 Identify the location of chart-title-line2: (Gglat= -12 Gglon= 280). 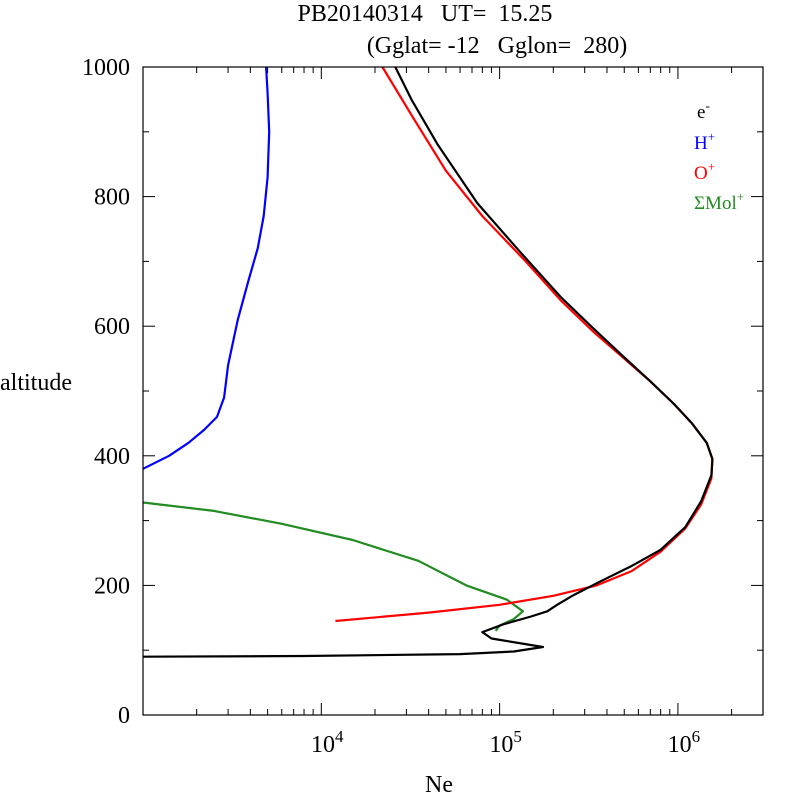
(497, 46).